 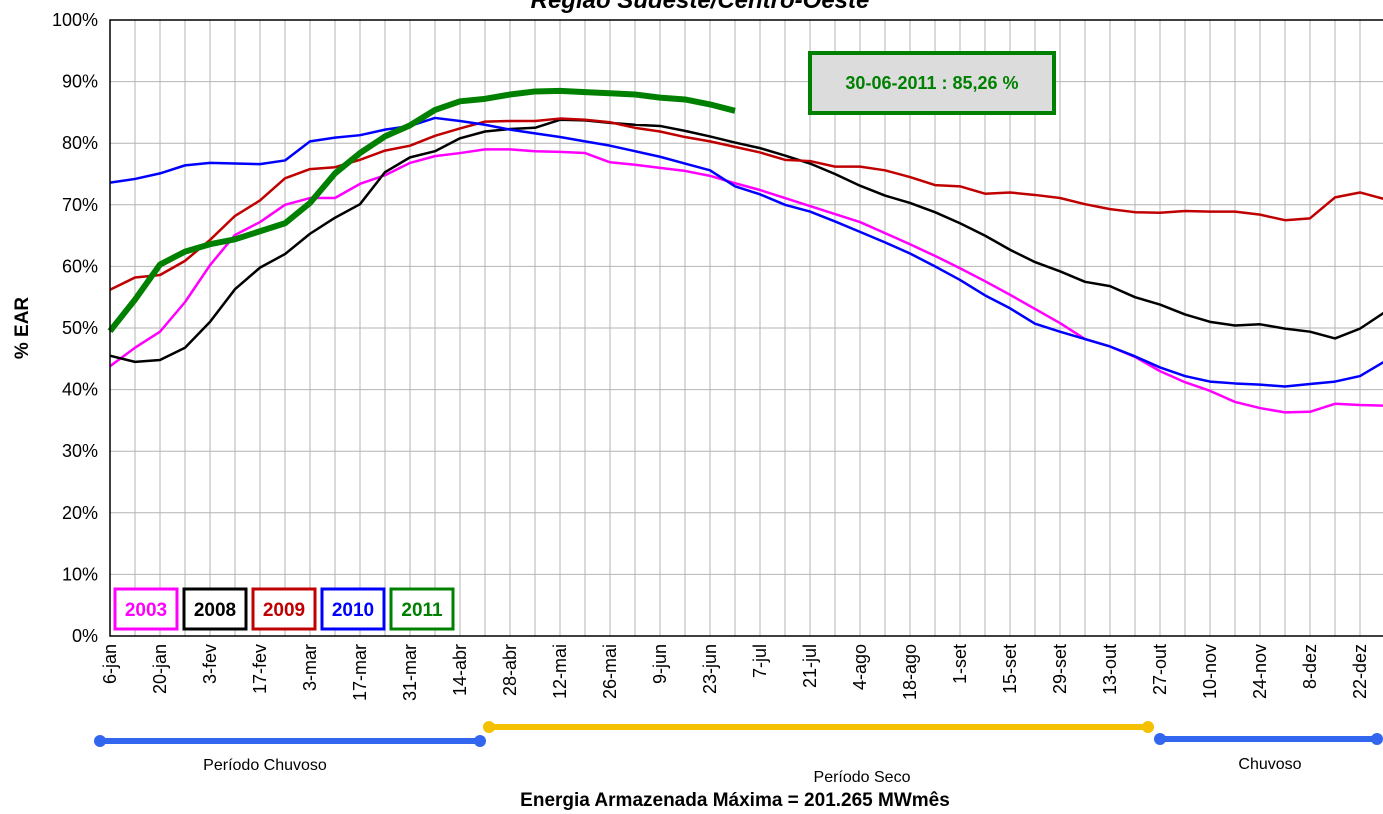 I want to click on y-tick-label: 80%, so click(x=80, y=143).